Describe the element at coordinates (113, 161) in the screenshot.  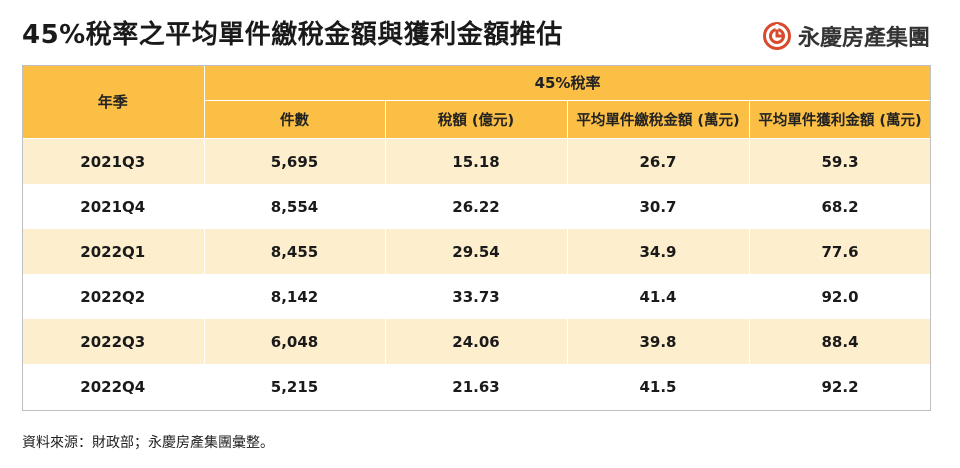
I see `cell-year: 2021Q3` at that location.